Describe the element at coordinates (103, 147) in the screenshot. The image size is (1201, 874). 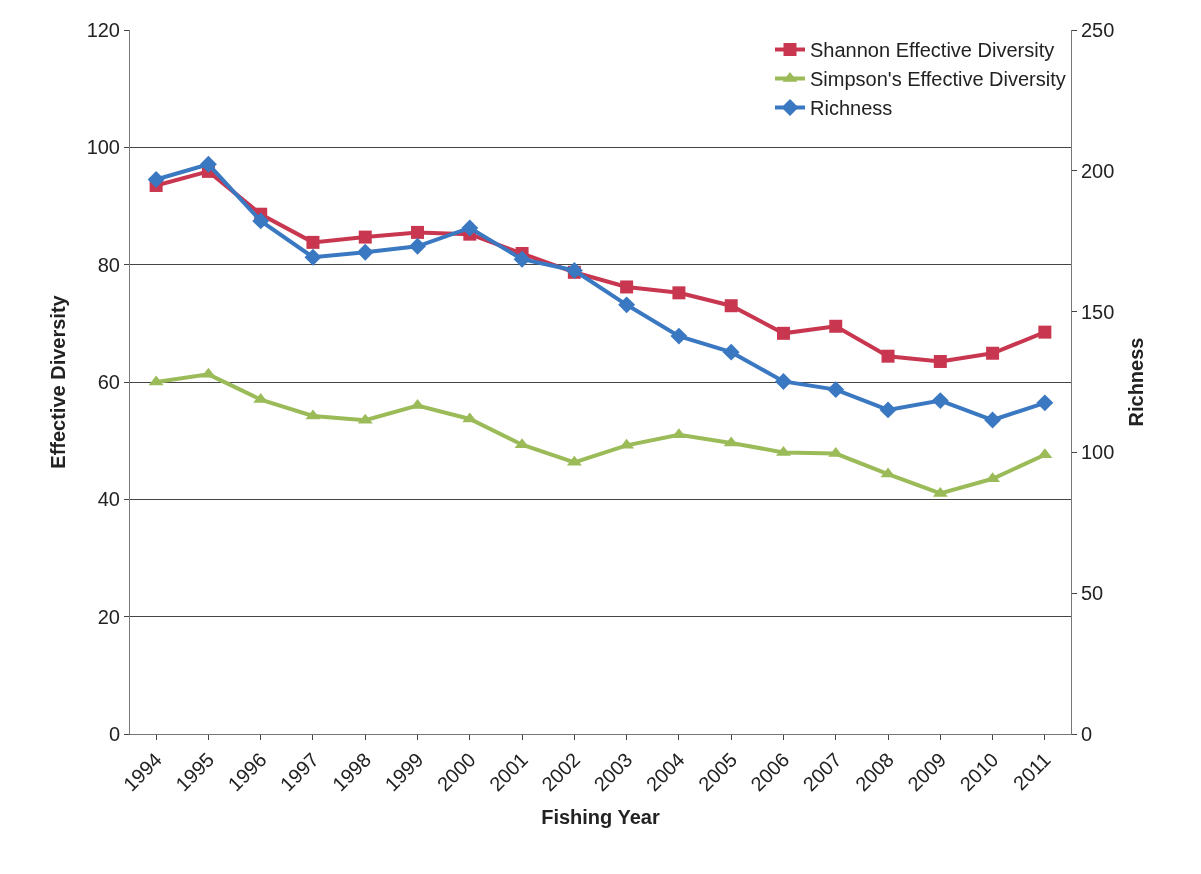
I see `y-tick-label: 100` at that location.